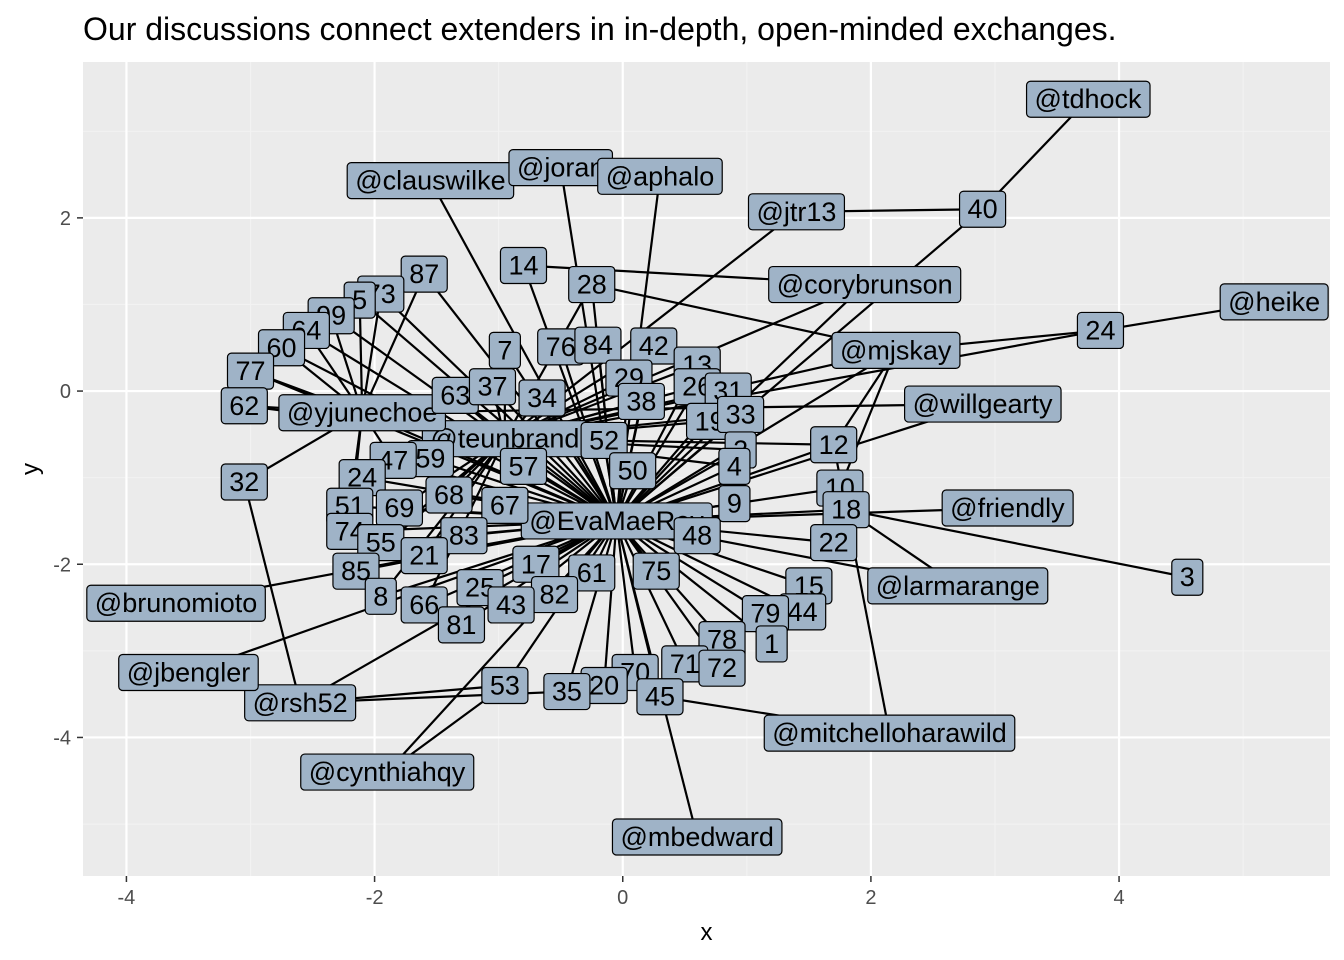 The width and height of the screenshot is (1344, 960). I want to click on node-label: @brunomioto, so click(176, 603).